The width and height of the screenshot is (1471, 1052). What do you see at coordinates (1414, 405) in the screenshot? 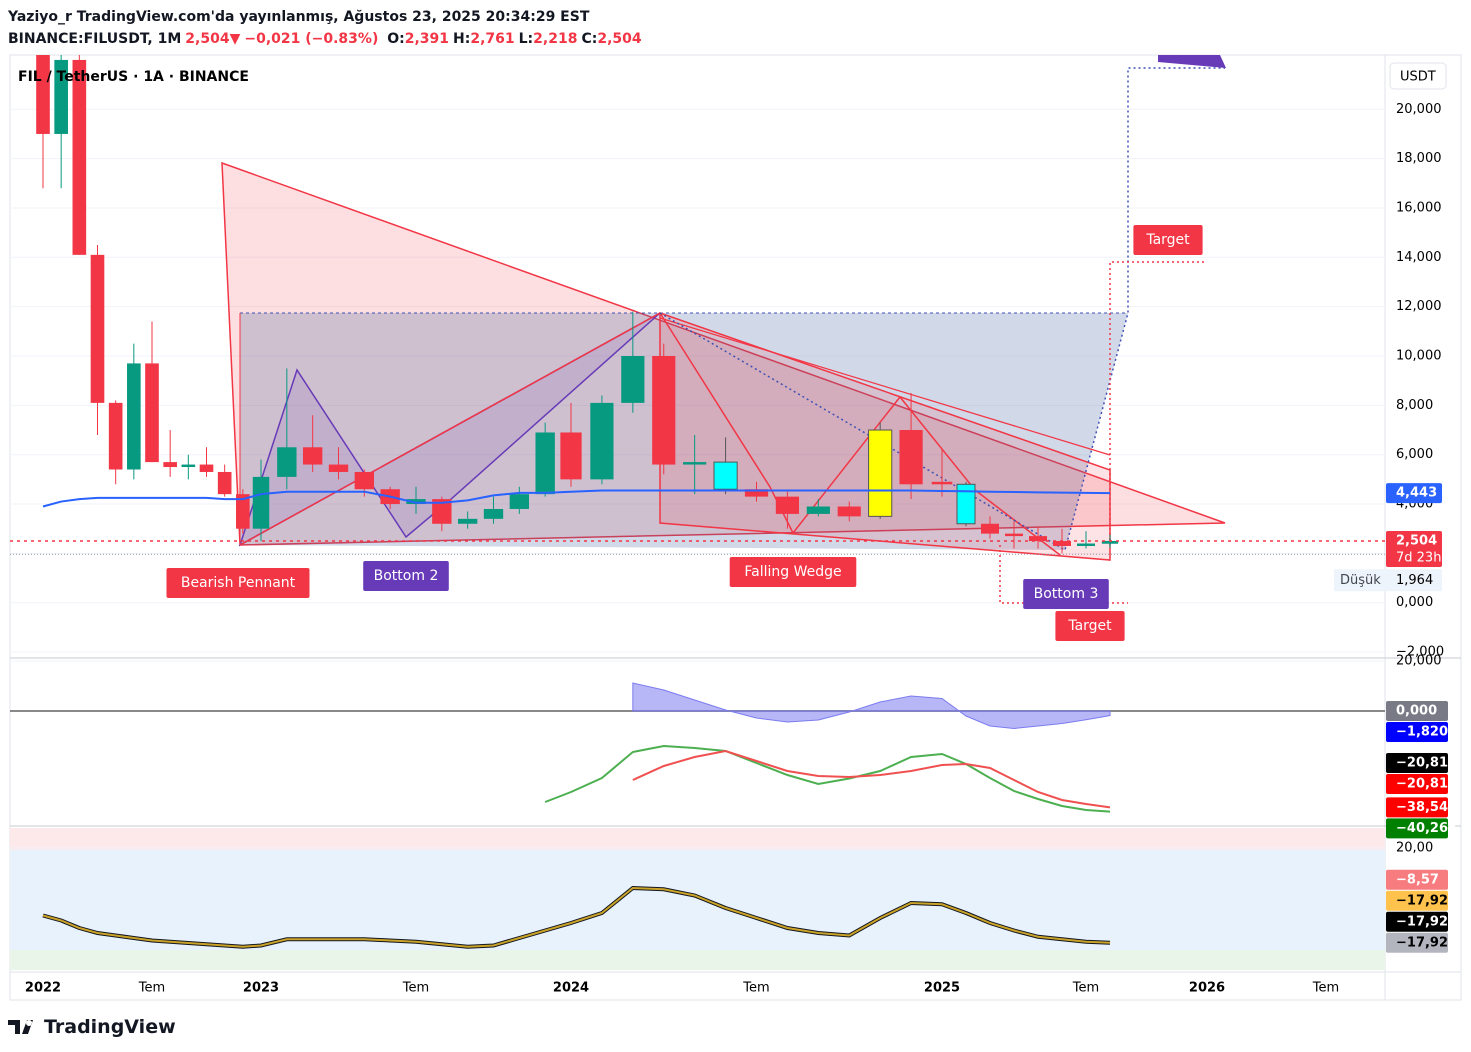
I see `y-tick-label: 8,000` at bounding box center [1414, 405].